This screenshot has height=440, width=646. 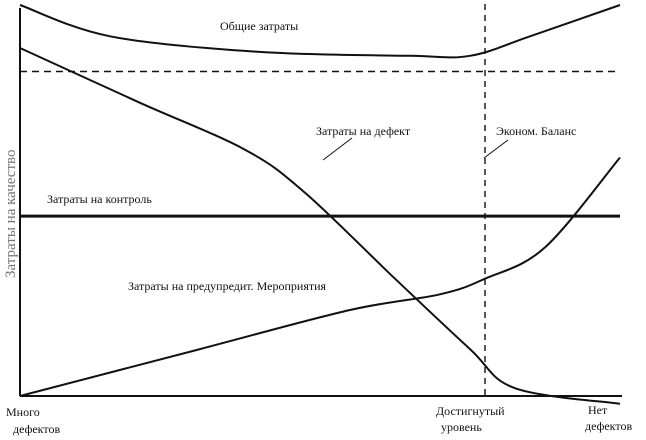 I want to click on x-label-achieved-line2: уровень, so click(x=461, y=427).